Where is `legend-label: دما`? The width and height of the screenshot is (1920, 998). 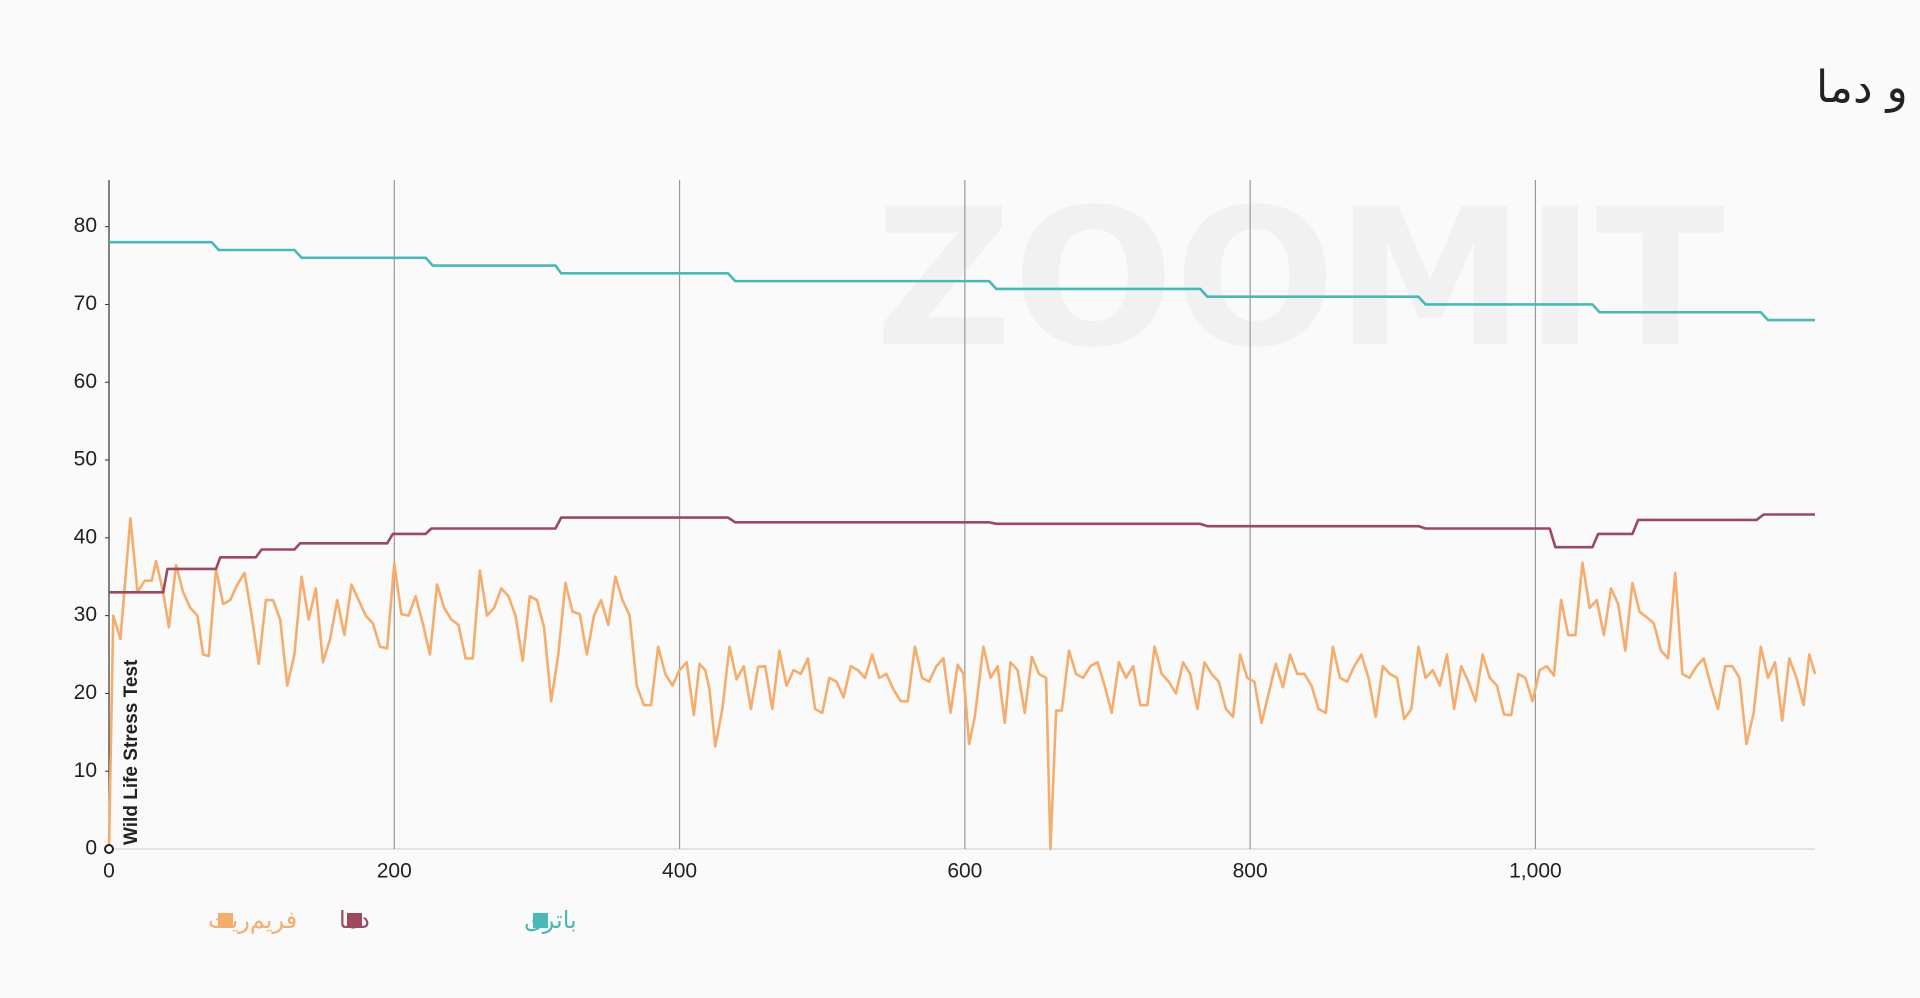
legend-label: دما is located at coordinates (354, 920).